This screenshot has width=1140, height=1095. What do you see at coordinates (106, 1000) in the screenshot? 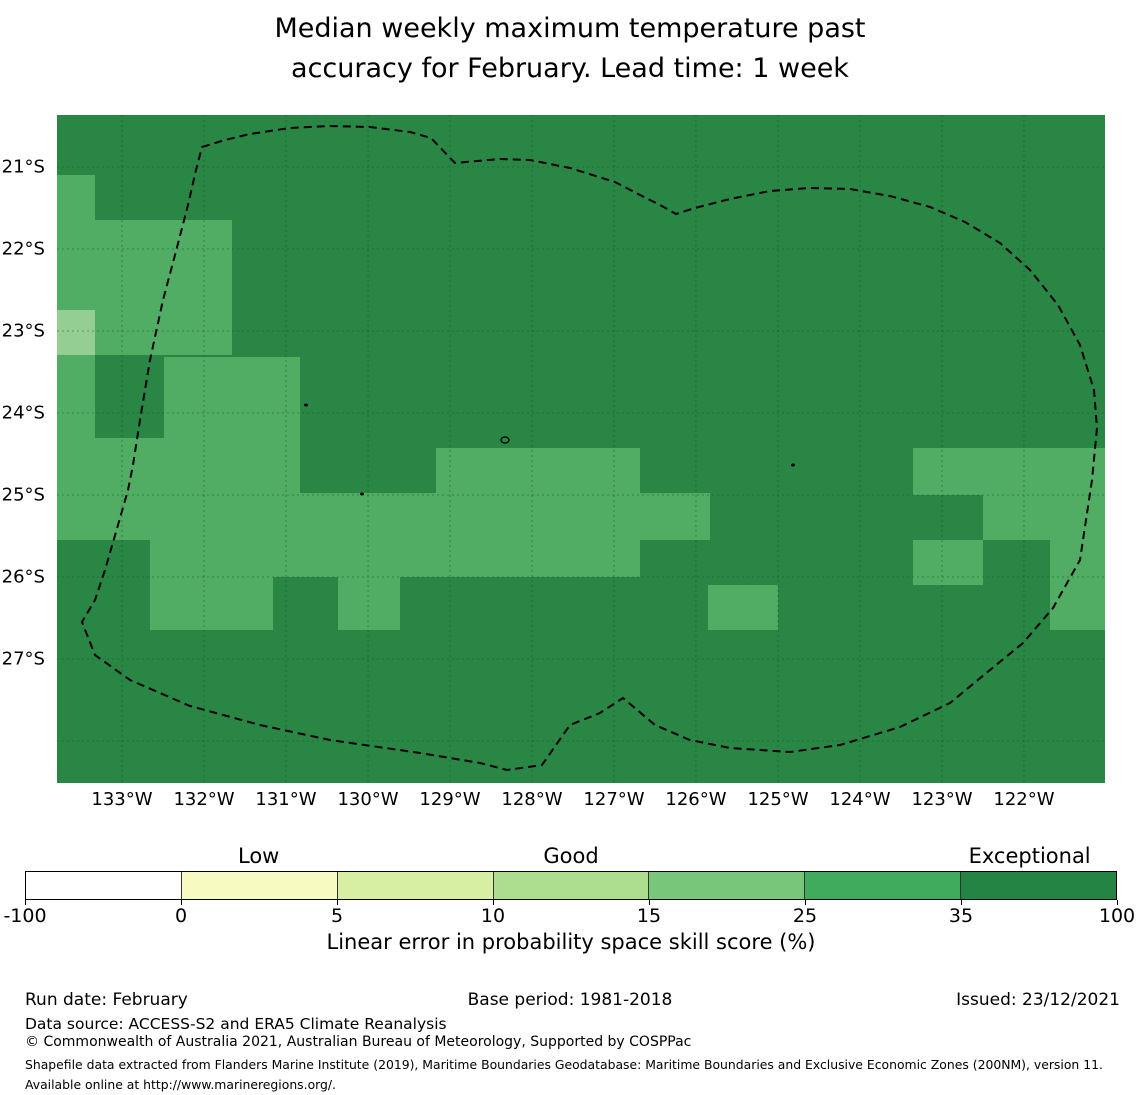
I see `footer-run-date: Run date: February` at bounding box center [106, 1000].